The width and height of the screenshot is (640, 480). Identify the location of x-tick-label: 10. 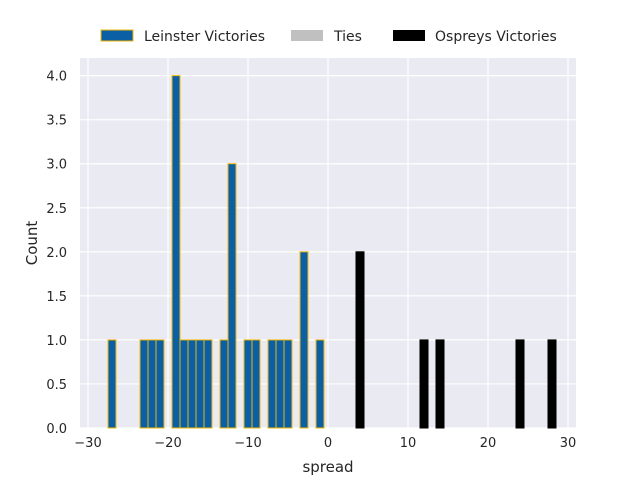
(408, 443).